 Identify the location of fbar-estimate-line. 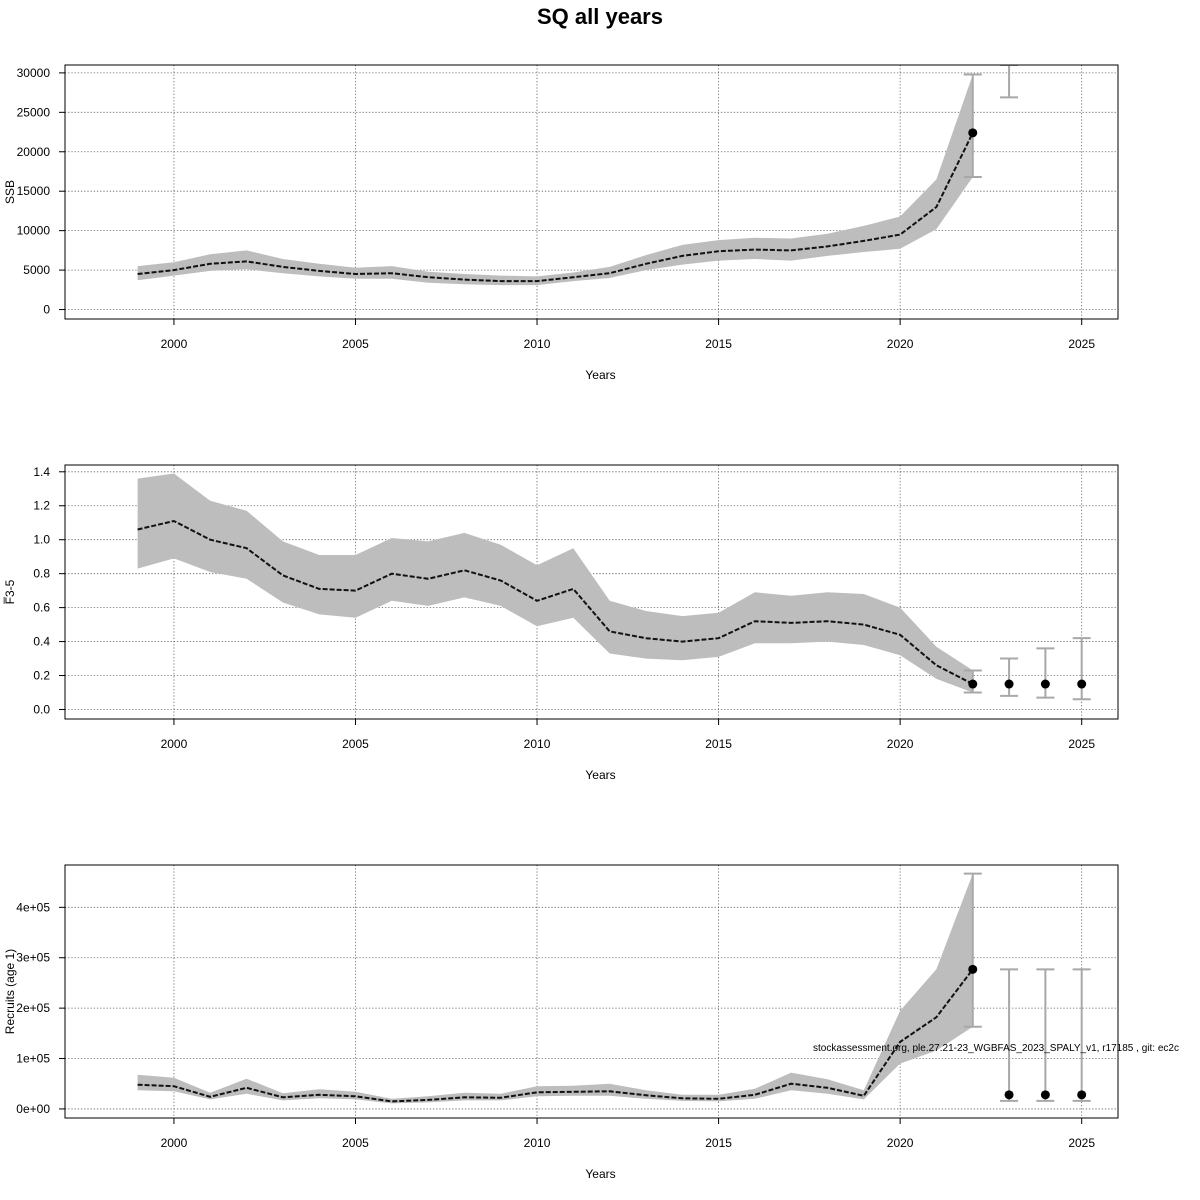
(555, 602).